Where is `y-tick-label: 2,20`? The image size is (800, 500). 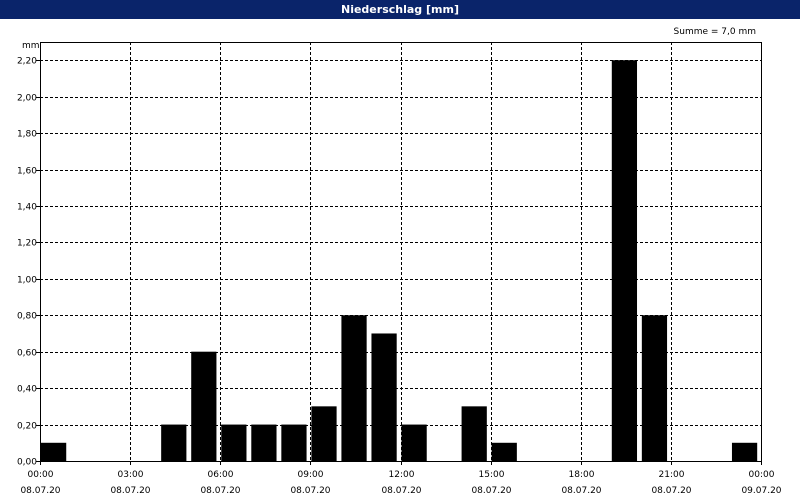
y-tick-label: 2,20 is located at coordinates (27, 62).